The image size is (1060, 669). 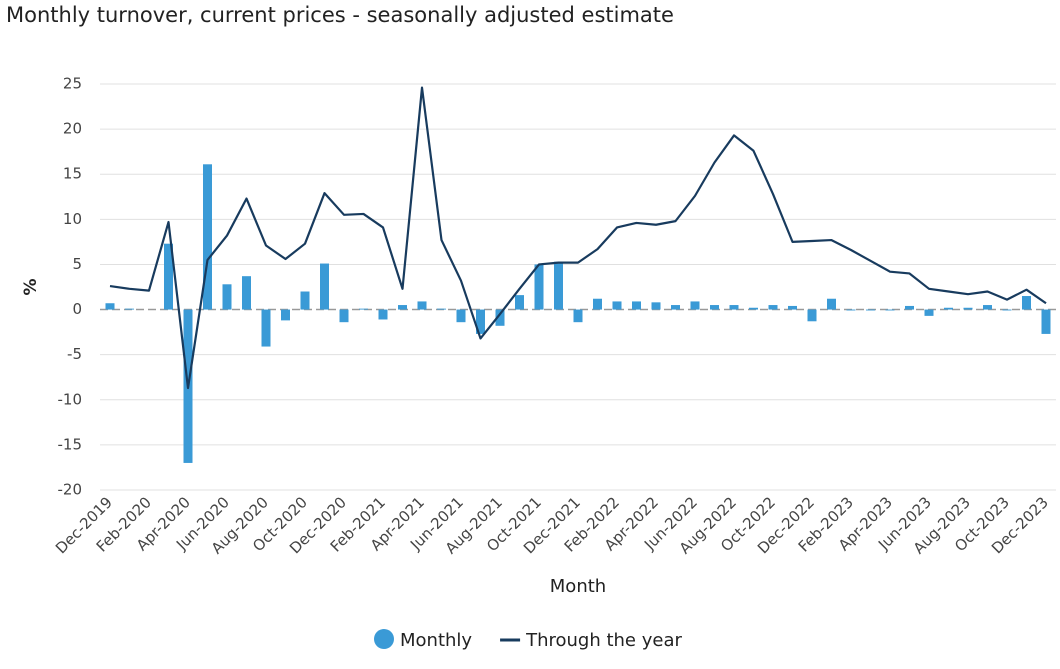 I want to click on legend-swatch, so click(x=384, y=639).